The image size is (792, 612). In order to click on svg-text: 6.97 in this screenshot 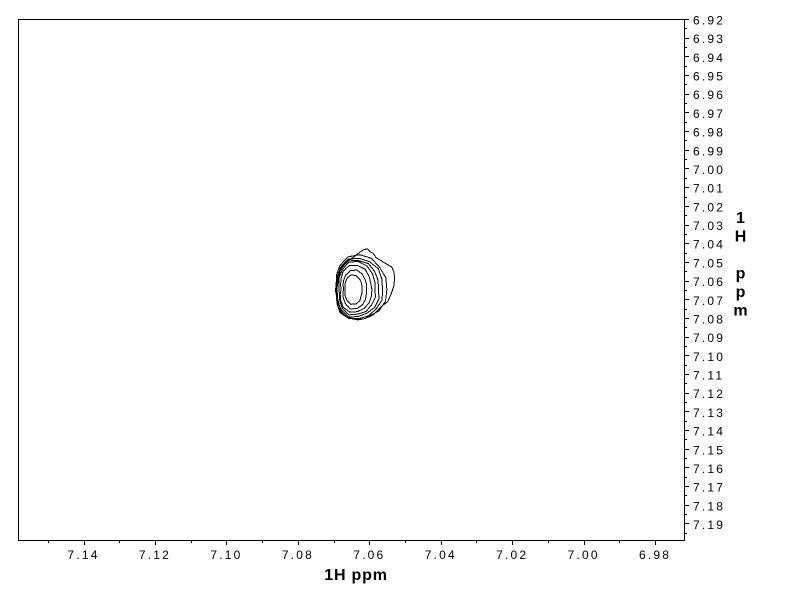, I will do `click(709, 114)`.